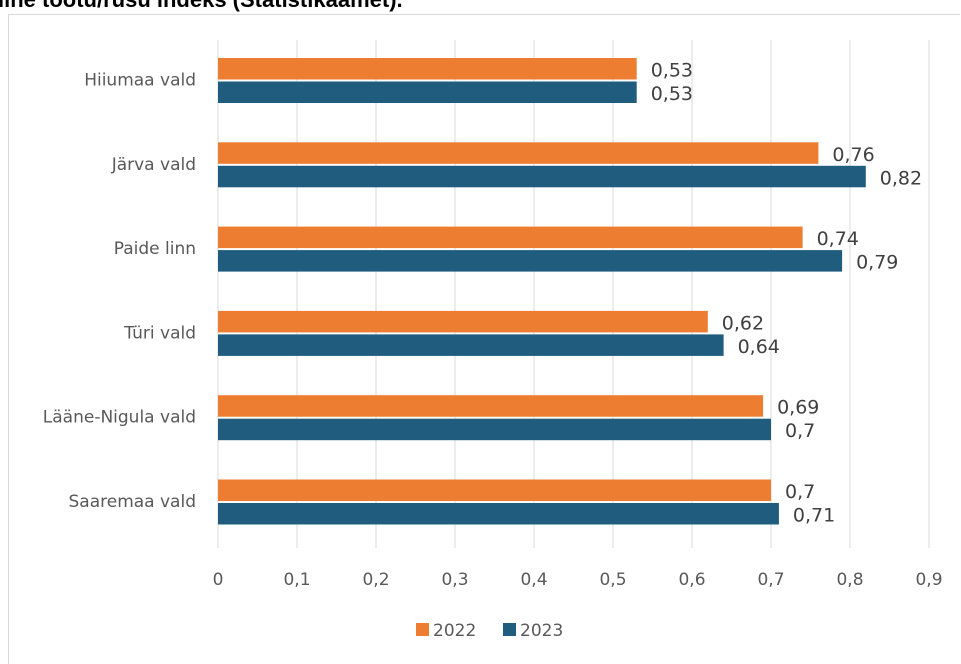 Image resolution: width=961 pixels, height=664 pixels. I want to click on x-tick-label: 0,5, so click(612, 580).